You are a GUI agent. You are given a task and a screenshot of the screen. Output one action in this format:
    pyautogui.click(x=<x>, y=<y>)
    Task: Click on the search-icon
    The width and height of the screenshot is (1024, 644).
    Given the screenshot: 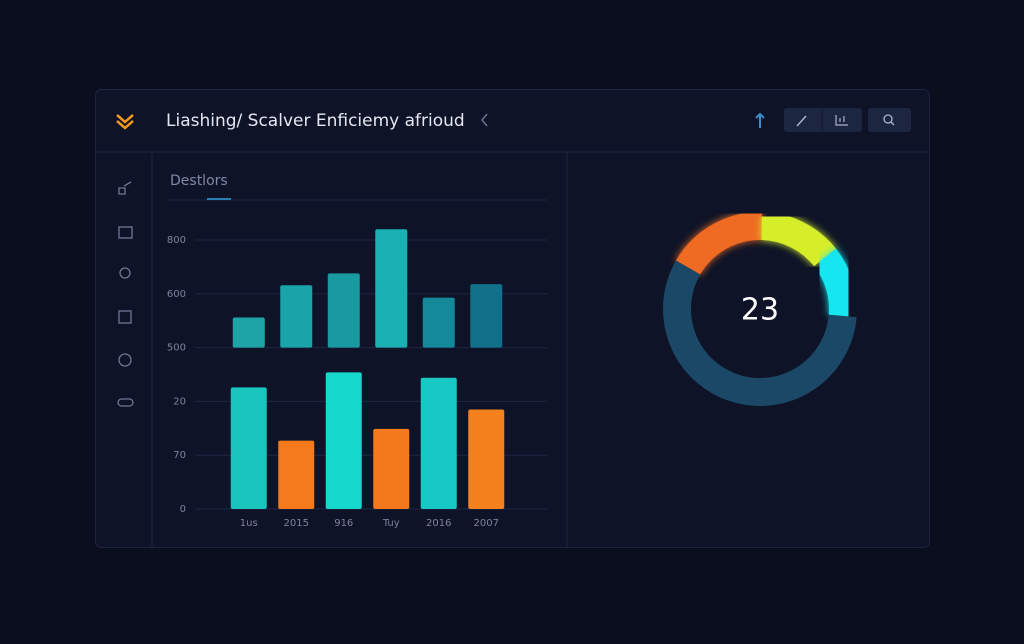 What is the action you would take?
    pyautogui.click(x=888, y=119)
    